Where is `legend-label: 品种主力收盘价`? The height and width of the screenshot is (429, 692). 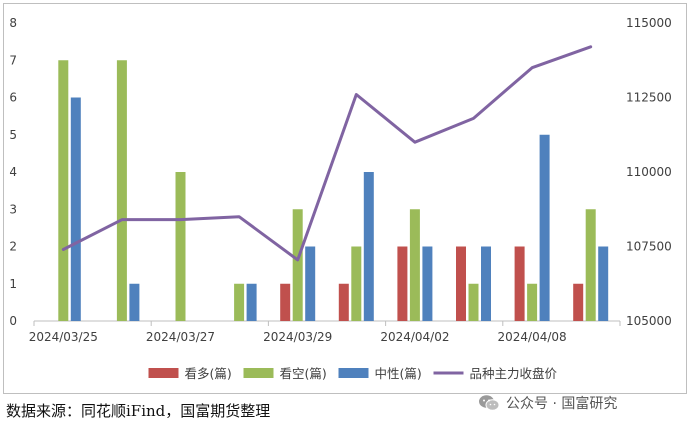 legend-label: 品种主力收盘价 is located at coordinates (514, 373).